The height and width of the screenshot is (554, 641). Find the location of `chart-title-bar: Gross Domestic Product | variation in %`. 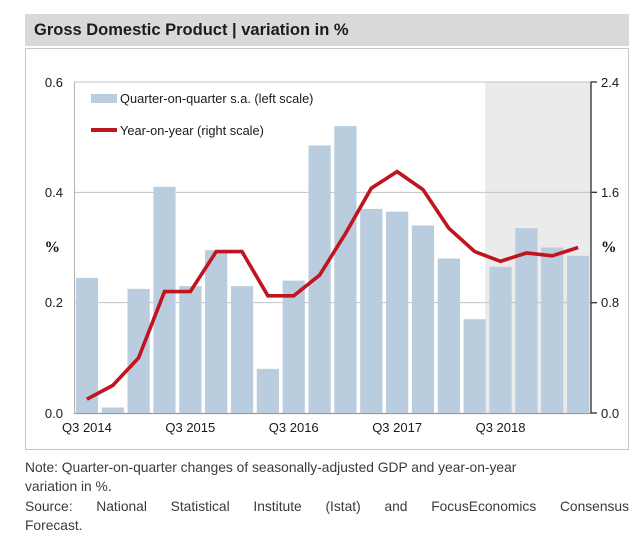

chart-title-bar: Gross Domestic Product | variation in % is located at coordinates (327, 30).